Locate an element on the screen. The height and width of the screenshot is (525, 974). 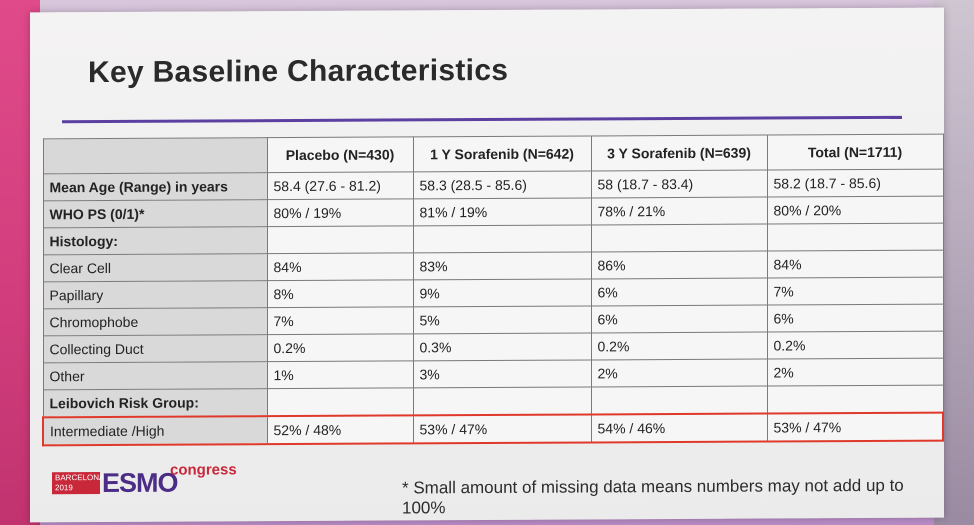
row-label: Chromophobe is located at coordinates (155, 321).